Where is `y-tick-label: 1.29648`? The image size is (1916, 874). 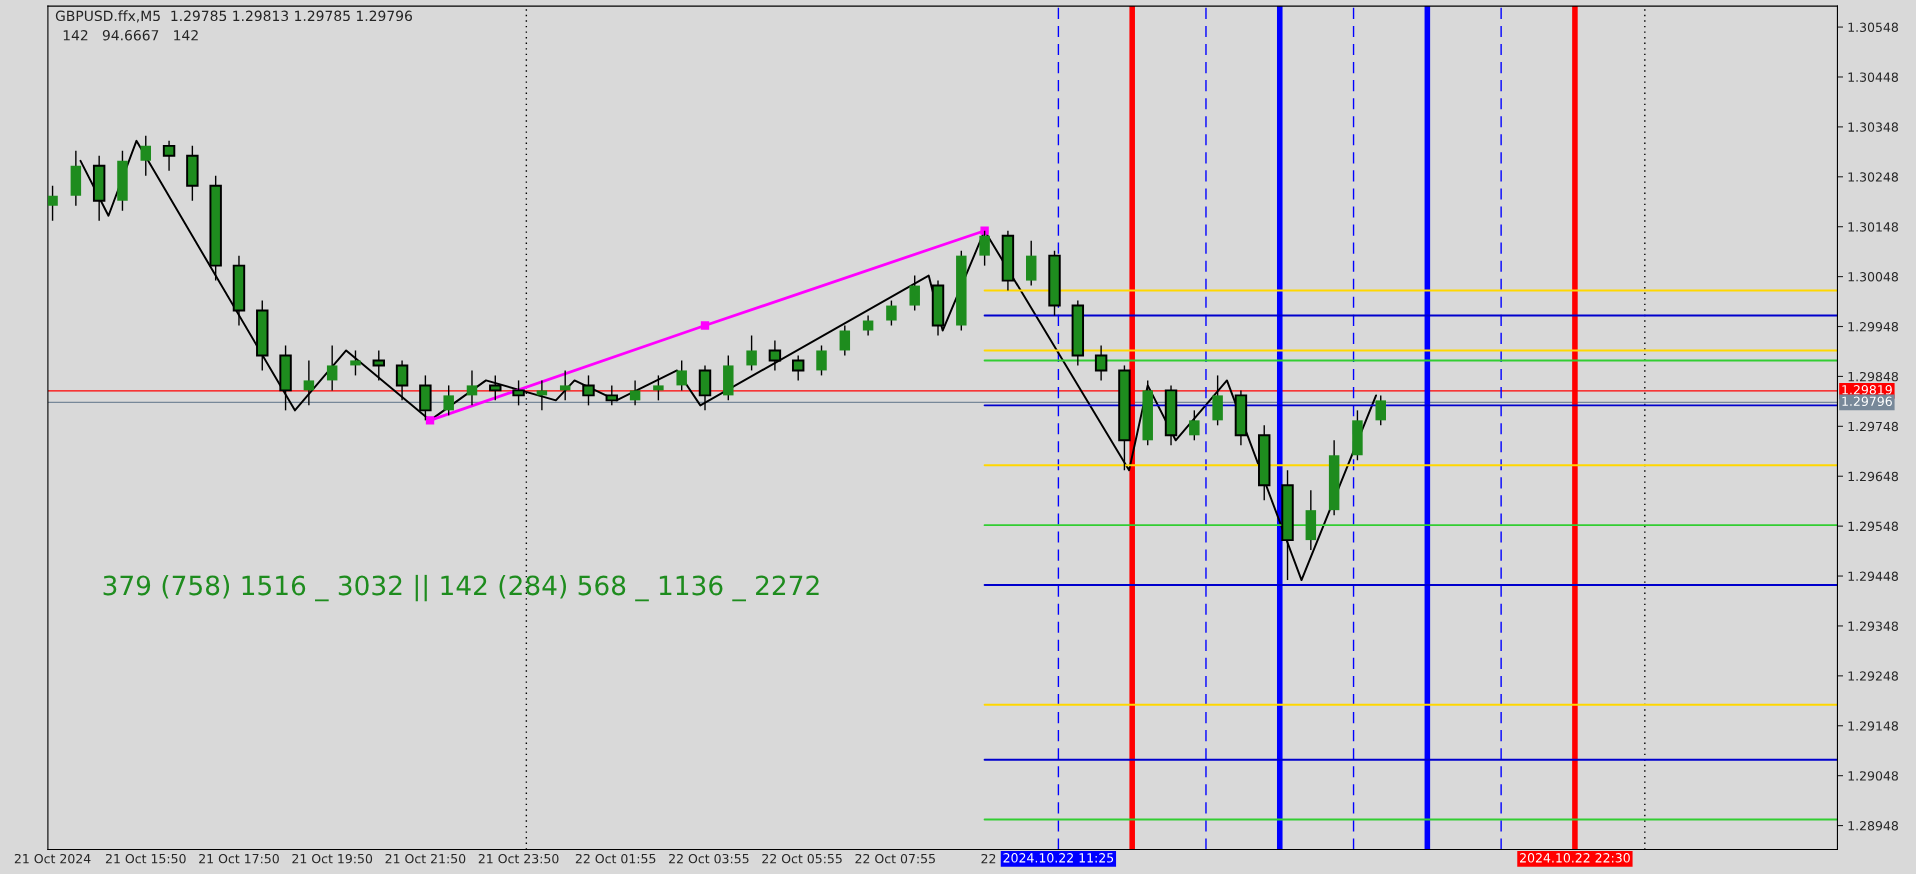
y-tick-label: 1.29648 is located at coordinates (1873, 476).